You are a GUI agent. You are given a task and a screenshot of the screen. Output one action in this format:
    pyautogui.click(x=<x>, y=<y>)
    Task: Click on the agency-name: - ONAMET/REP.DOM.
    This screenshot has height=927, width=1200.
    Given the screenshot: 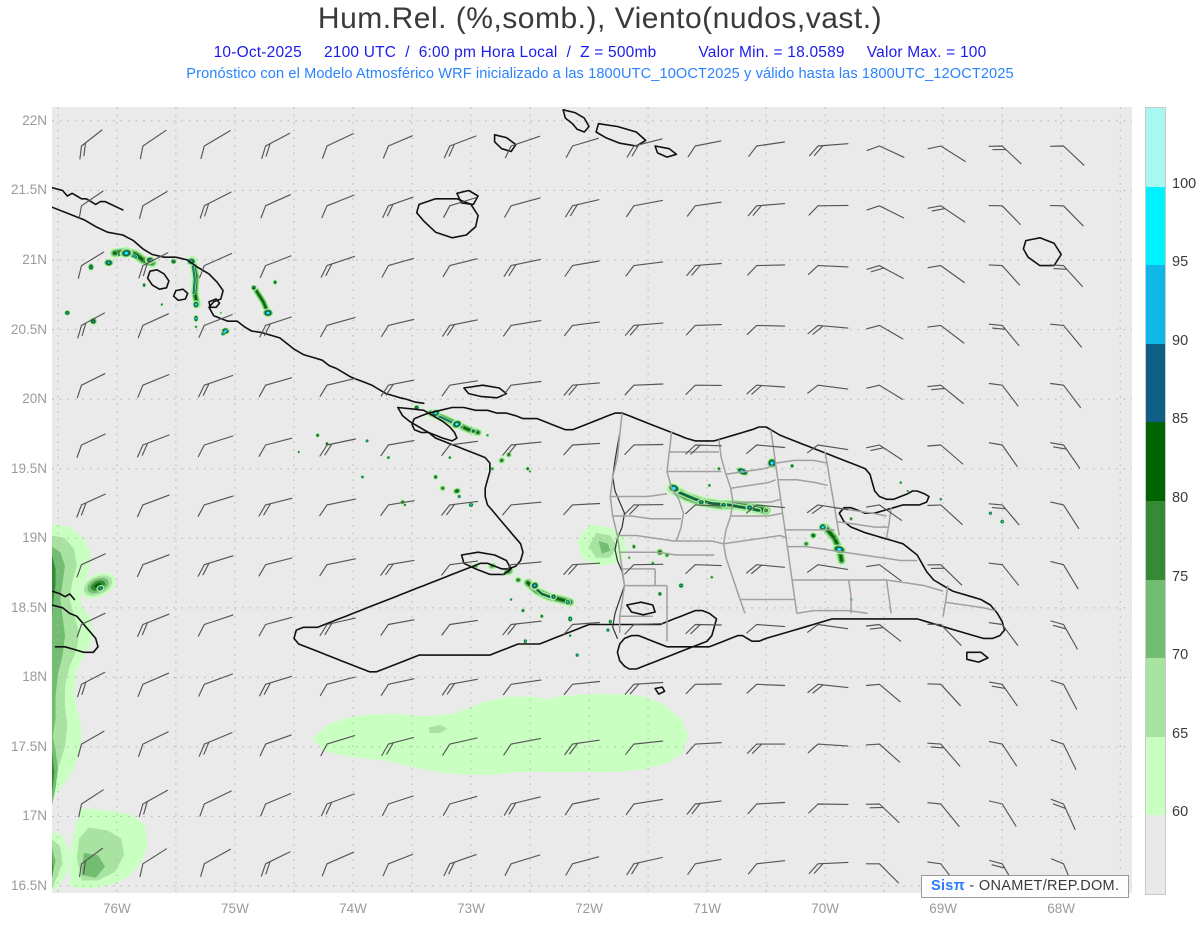 What is the action you would take?
    pyautogui.click(x=1044, y=886)
    